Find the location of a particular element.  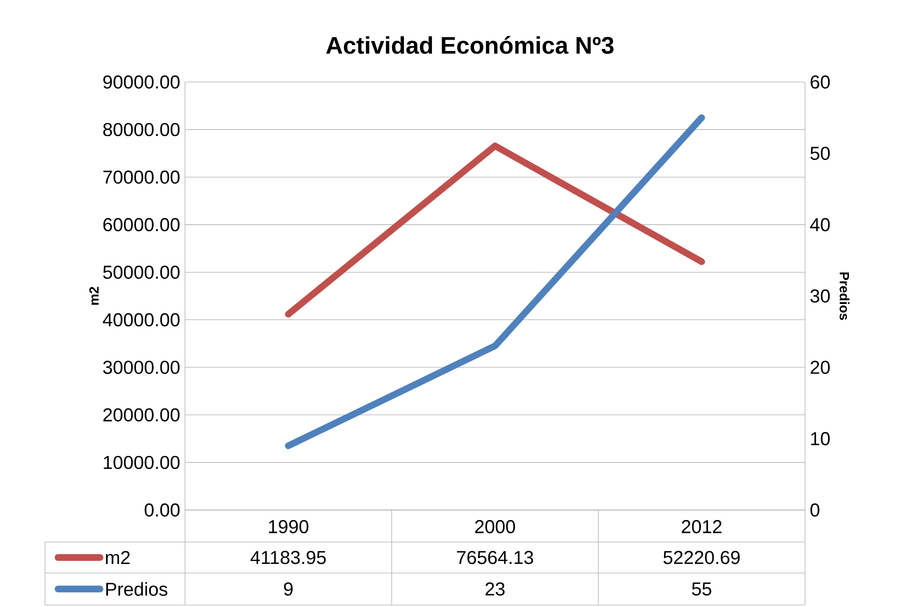

data-label: 55 is located at coordinates (702, 589).